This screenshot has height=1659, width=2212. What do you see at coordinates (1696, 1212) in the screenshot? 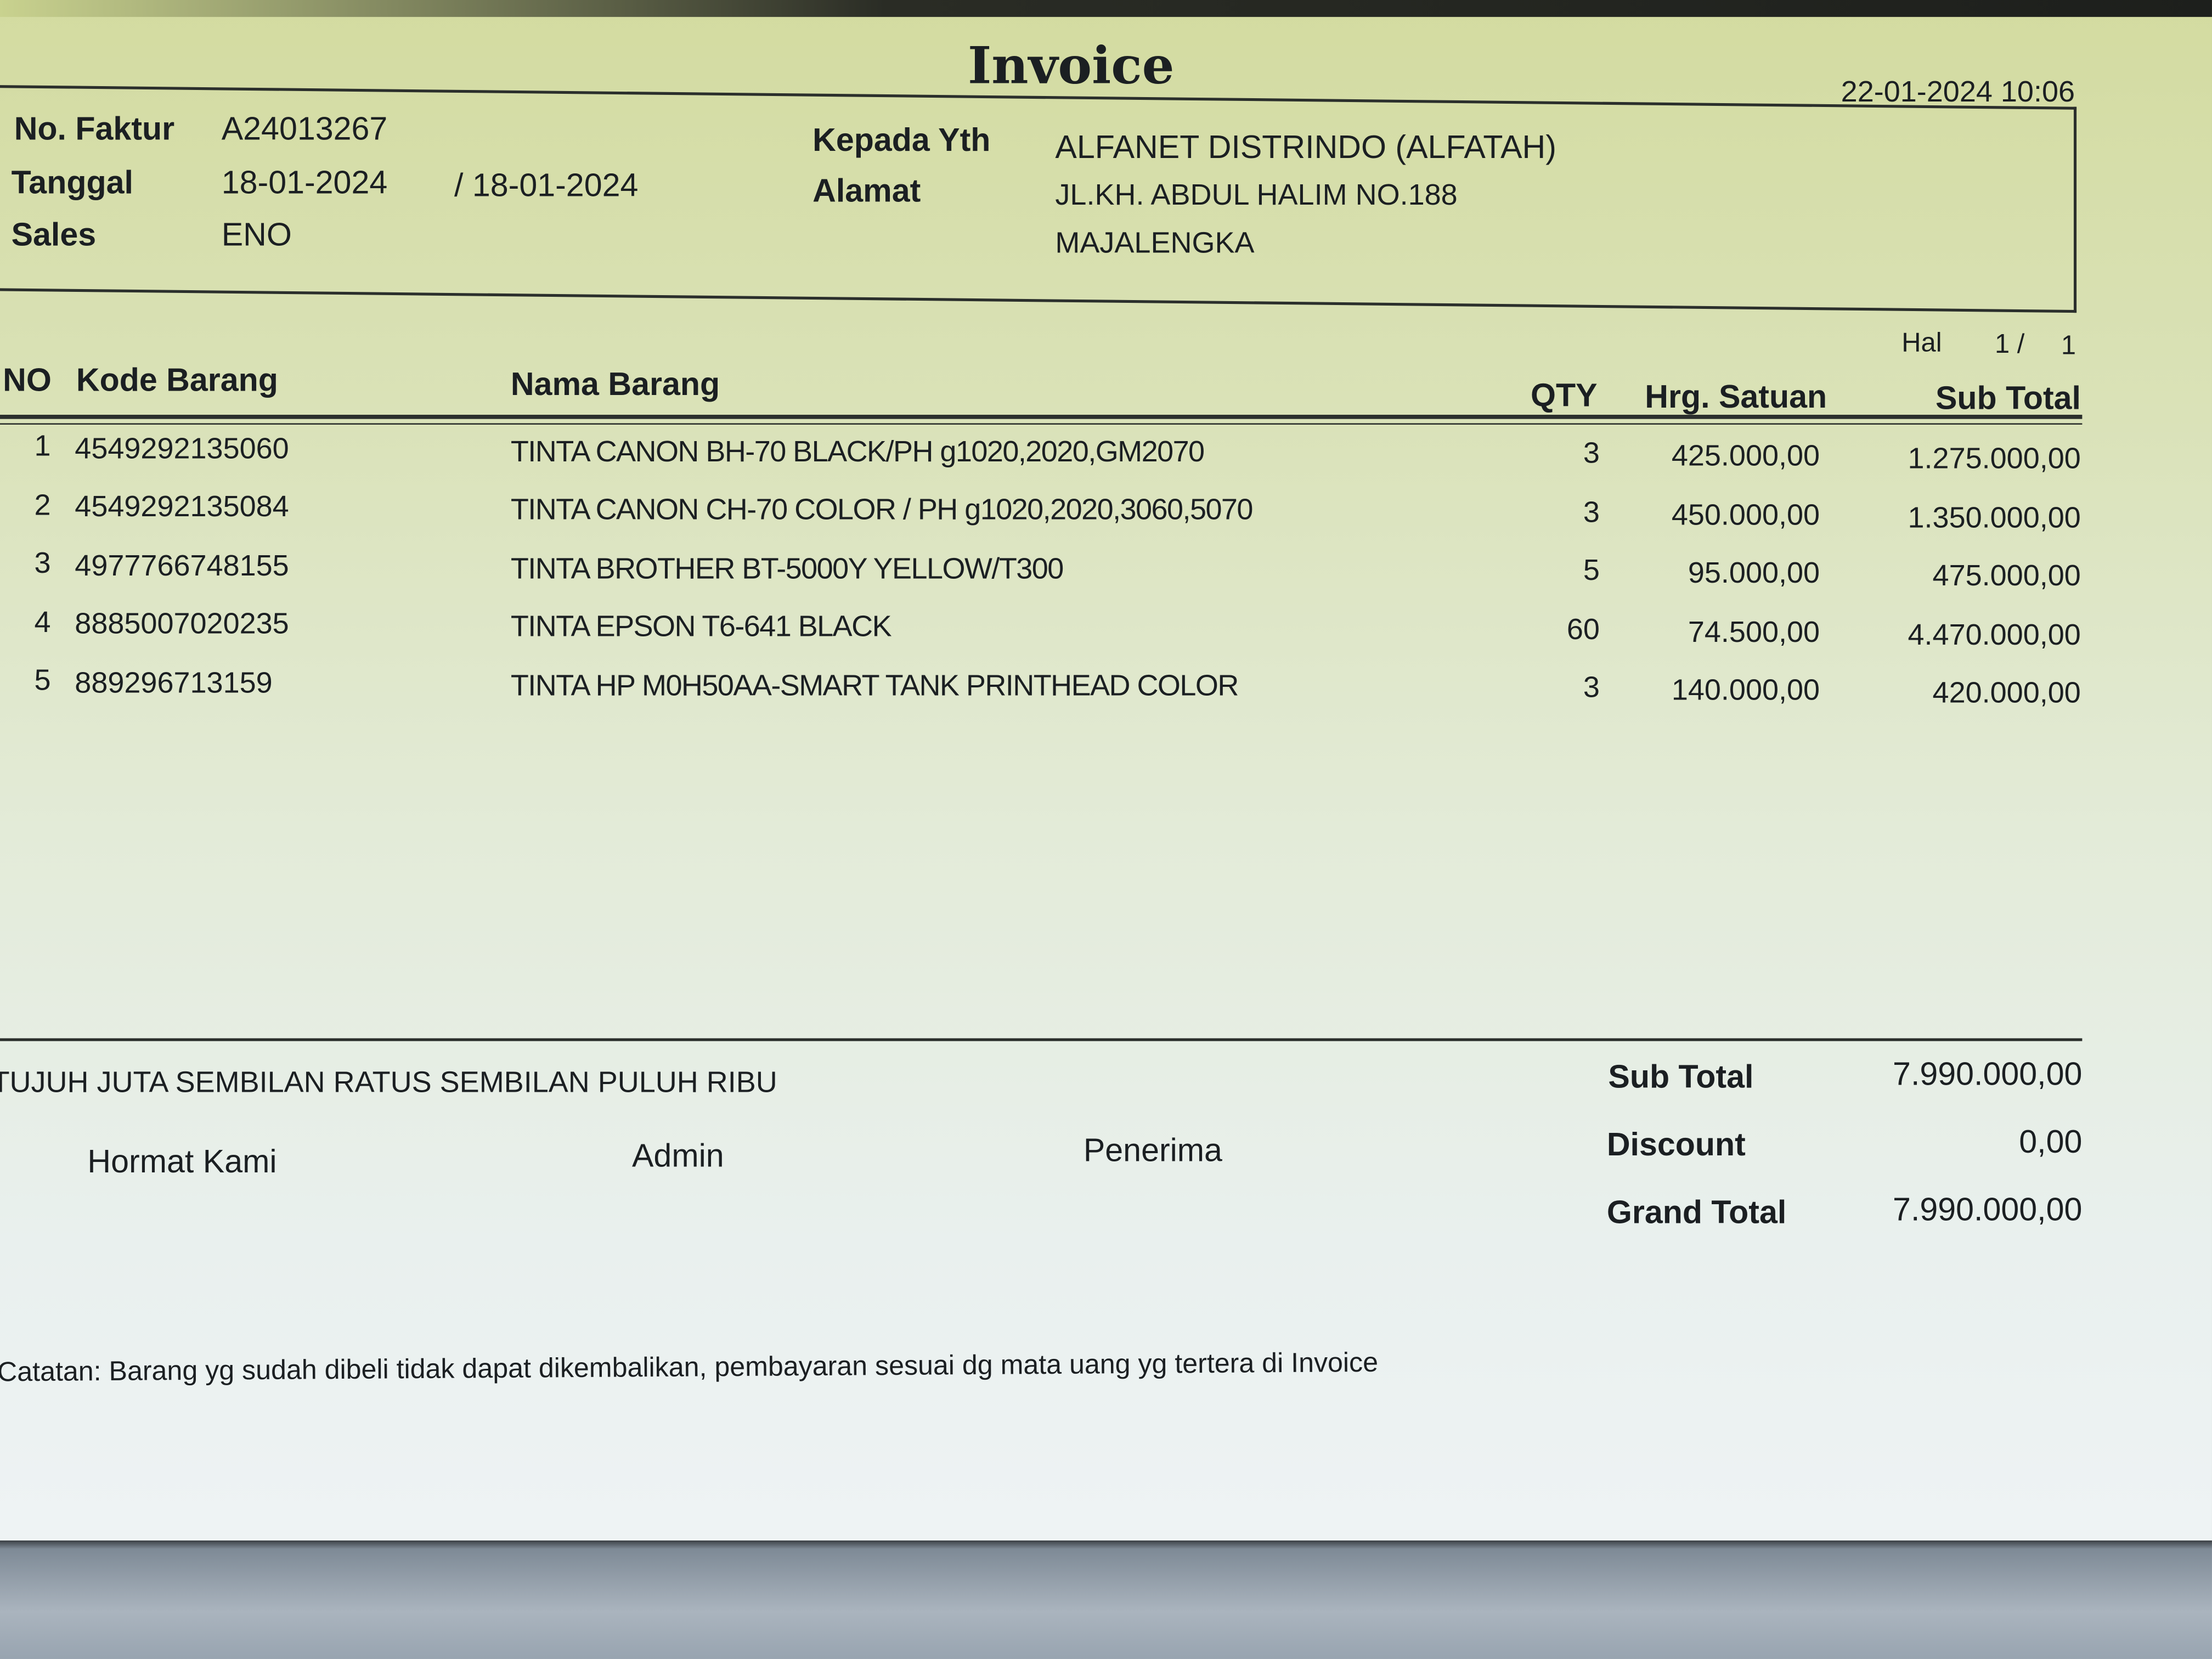
I see `grand-total-label: Grand Total` at bounding box center [1696, 1212].